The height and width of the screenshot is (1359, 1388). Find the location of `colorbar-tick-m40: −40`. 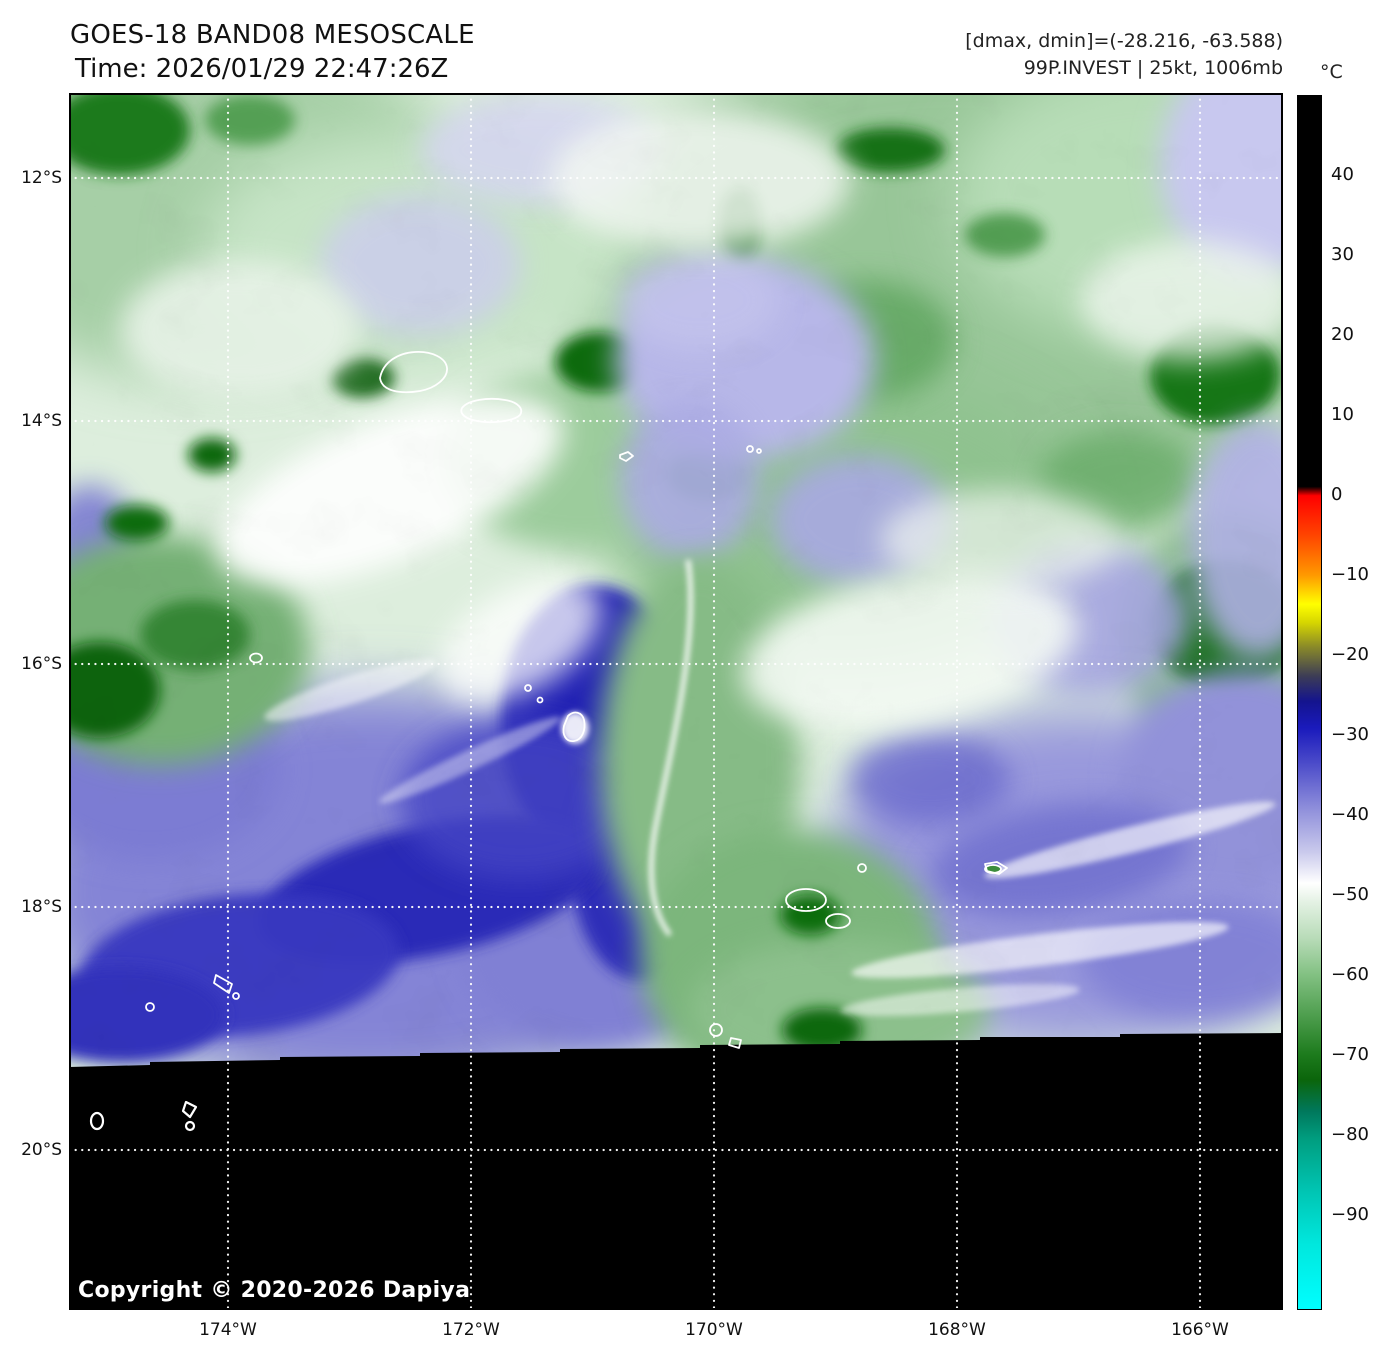

colorbar-tick-m40: −40 is located at coordinates (1350, 814).